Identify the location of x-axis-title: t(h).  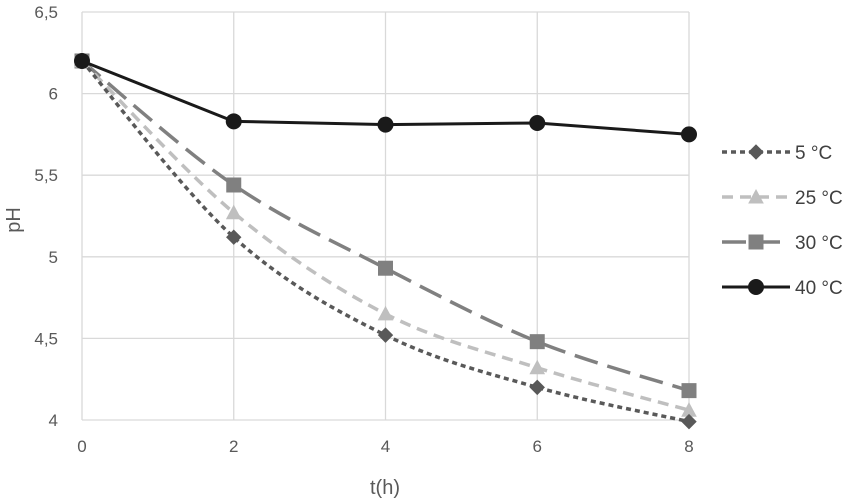
(385, 488).